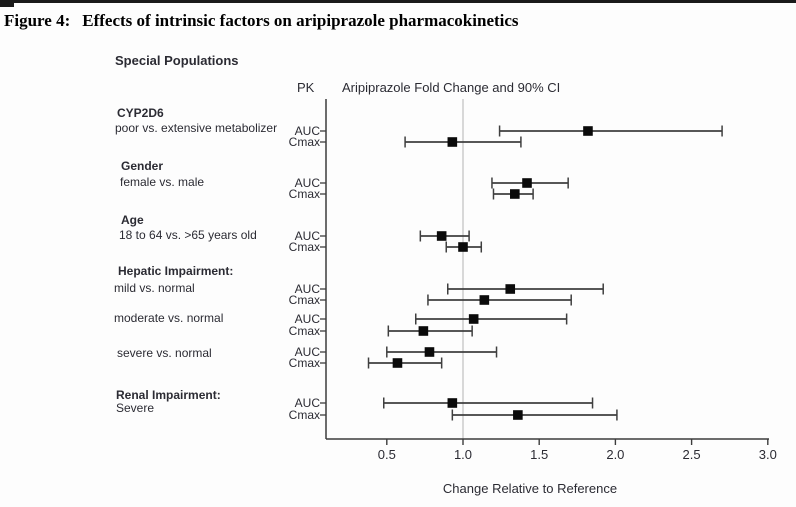 The image size is (796, 507). What do you see at coordinates (164, 353) in the screenshot?
I see `group-comparison: severe vs. normal` at bounding box center [164, 353].